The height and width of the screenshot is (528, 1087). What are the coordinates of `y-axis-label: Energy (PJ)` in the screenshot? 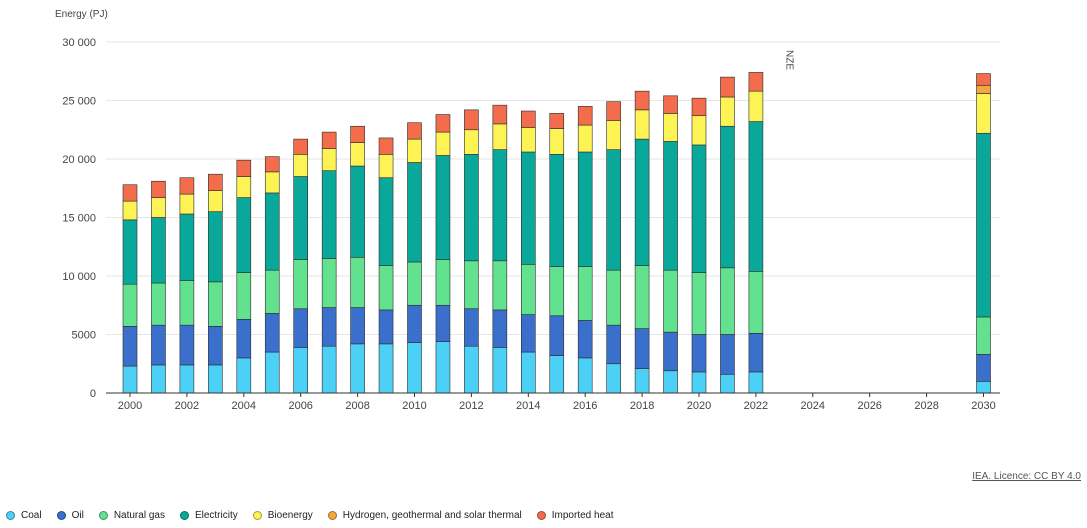 It's located at (81, 14).